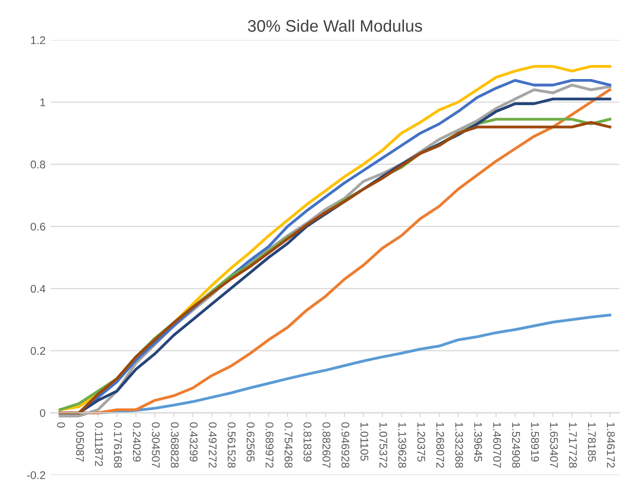  Describe the element at coordinates (38, 40) in the screenshot. I see `y-tick-label: 1.2` at that location.